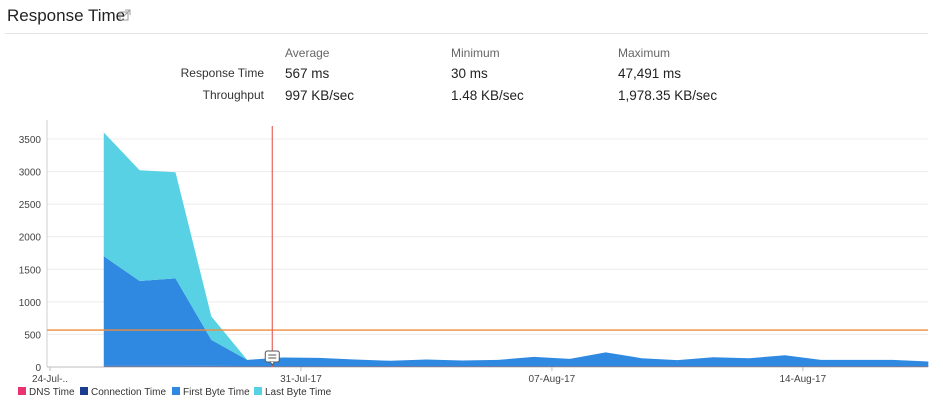  I want to click on row-label-throughput: Throughput, so click(233, 95).